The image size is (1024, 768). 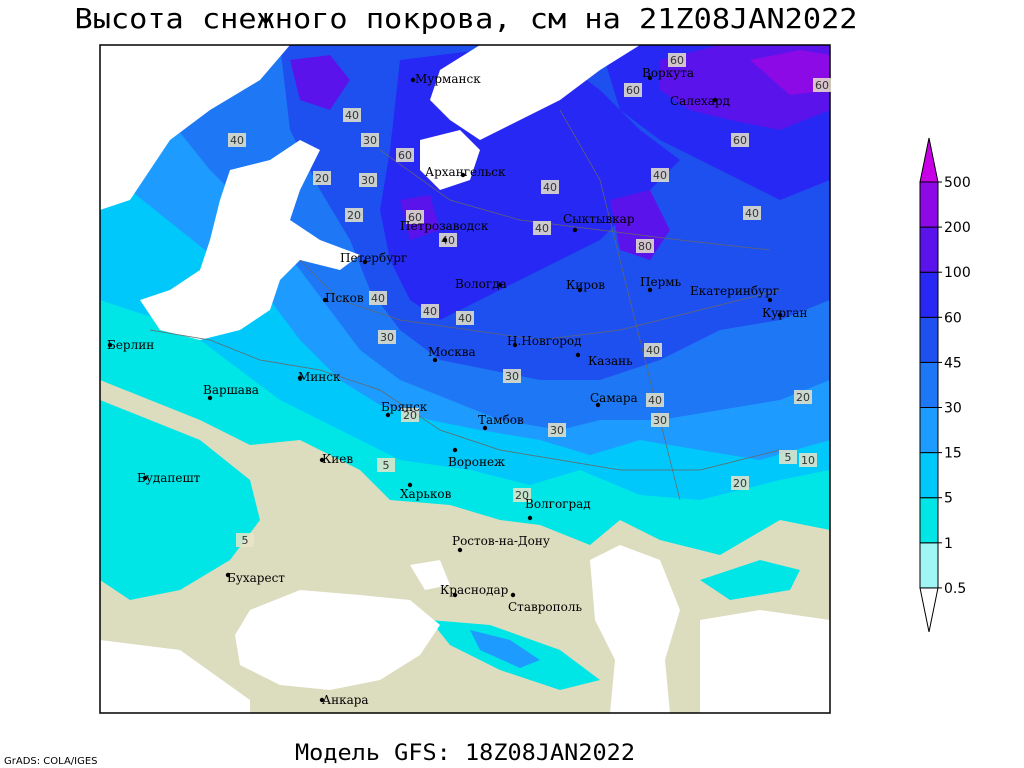 What do you see at coordinates (948, 499) in the screenshot?
I see `legend-label: 5` at bounding box center [948, 499].